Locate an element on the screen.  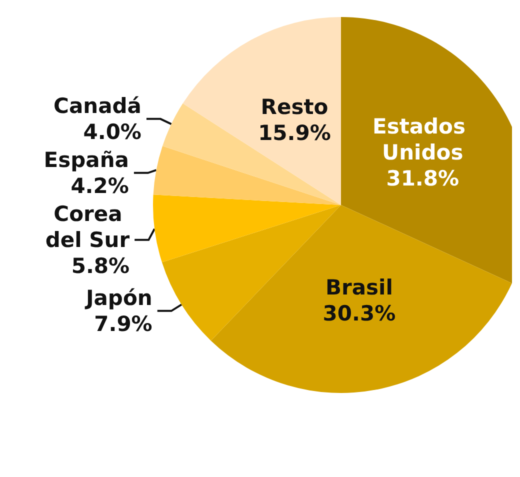
data-label: 7.9% is located at coordinates (123, 324).